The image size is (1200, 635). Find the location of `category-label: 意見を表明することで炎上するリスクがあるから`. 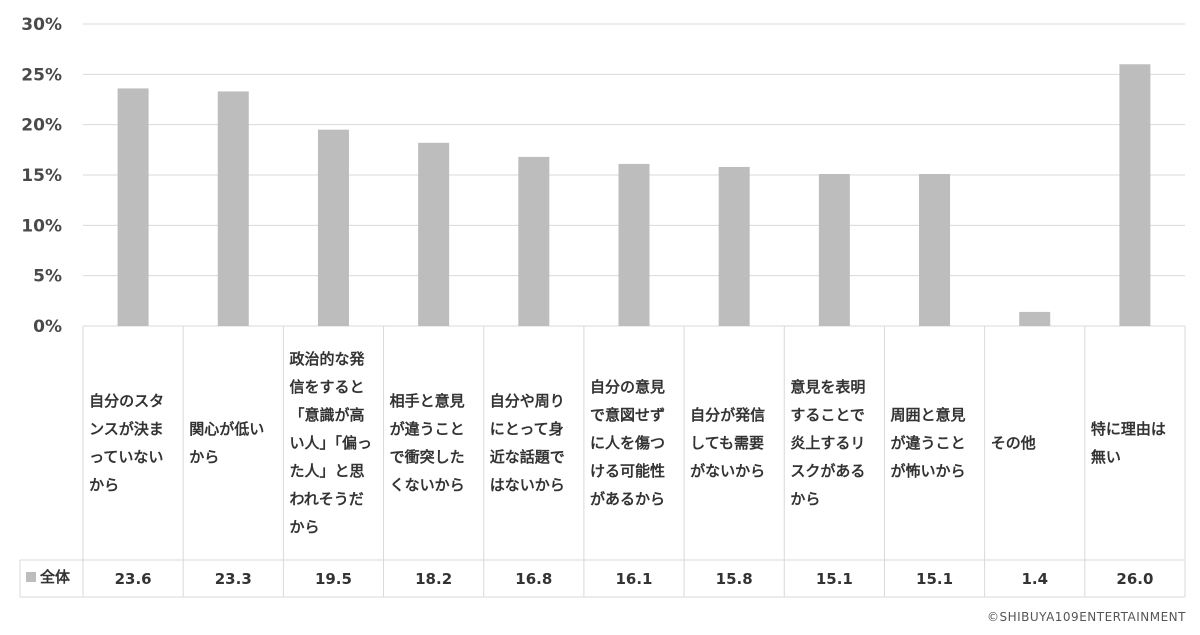

category-label: 意見を表明することで炎上するリスクがあるから is located at coordinates (834, 443).